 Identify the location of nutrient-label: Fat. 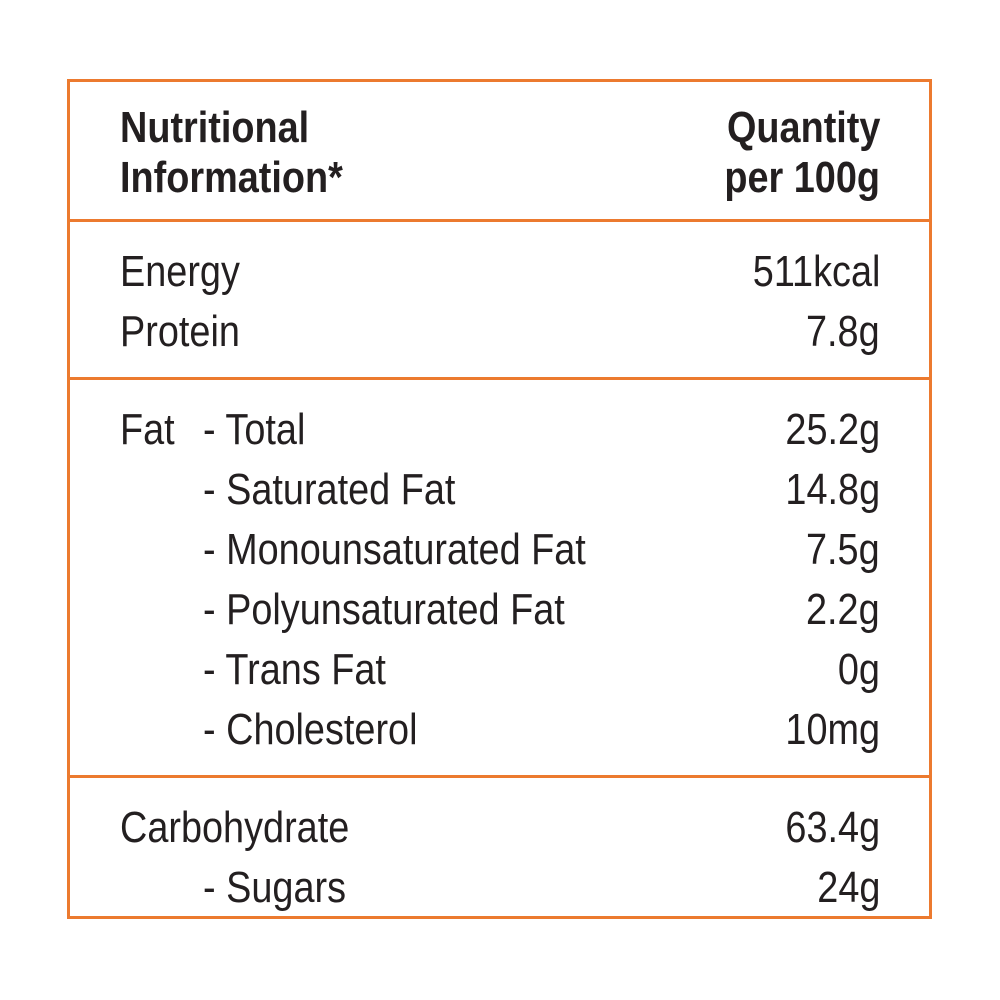
(147, 429).